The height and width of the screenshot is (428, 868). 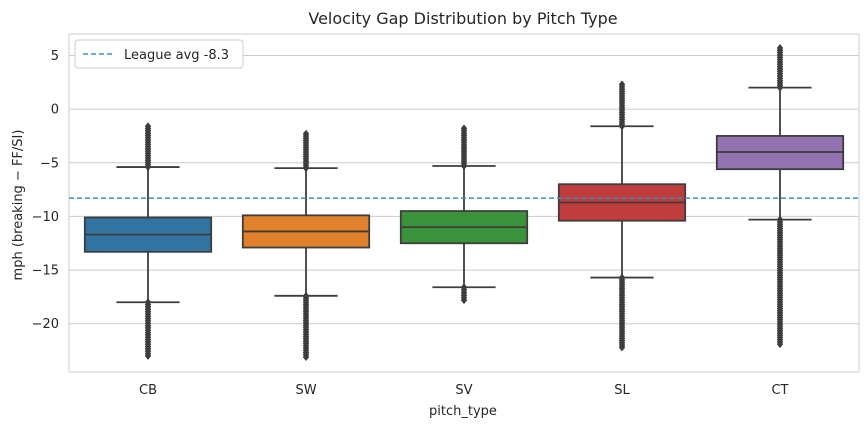 What do you see at coordinates (45, 271) in the screenshot?
I see `y-tick-label: −15` at bounding box center [45, 271].